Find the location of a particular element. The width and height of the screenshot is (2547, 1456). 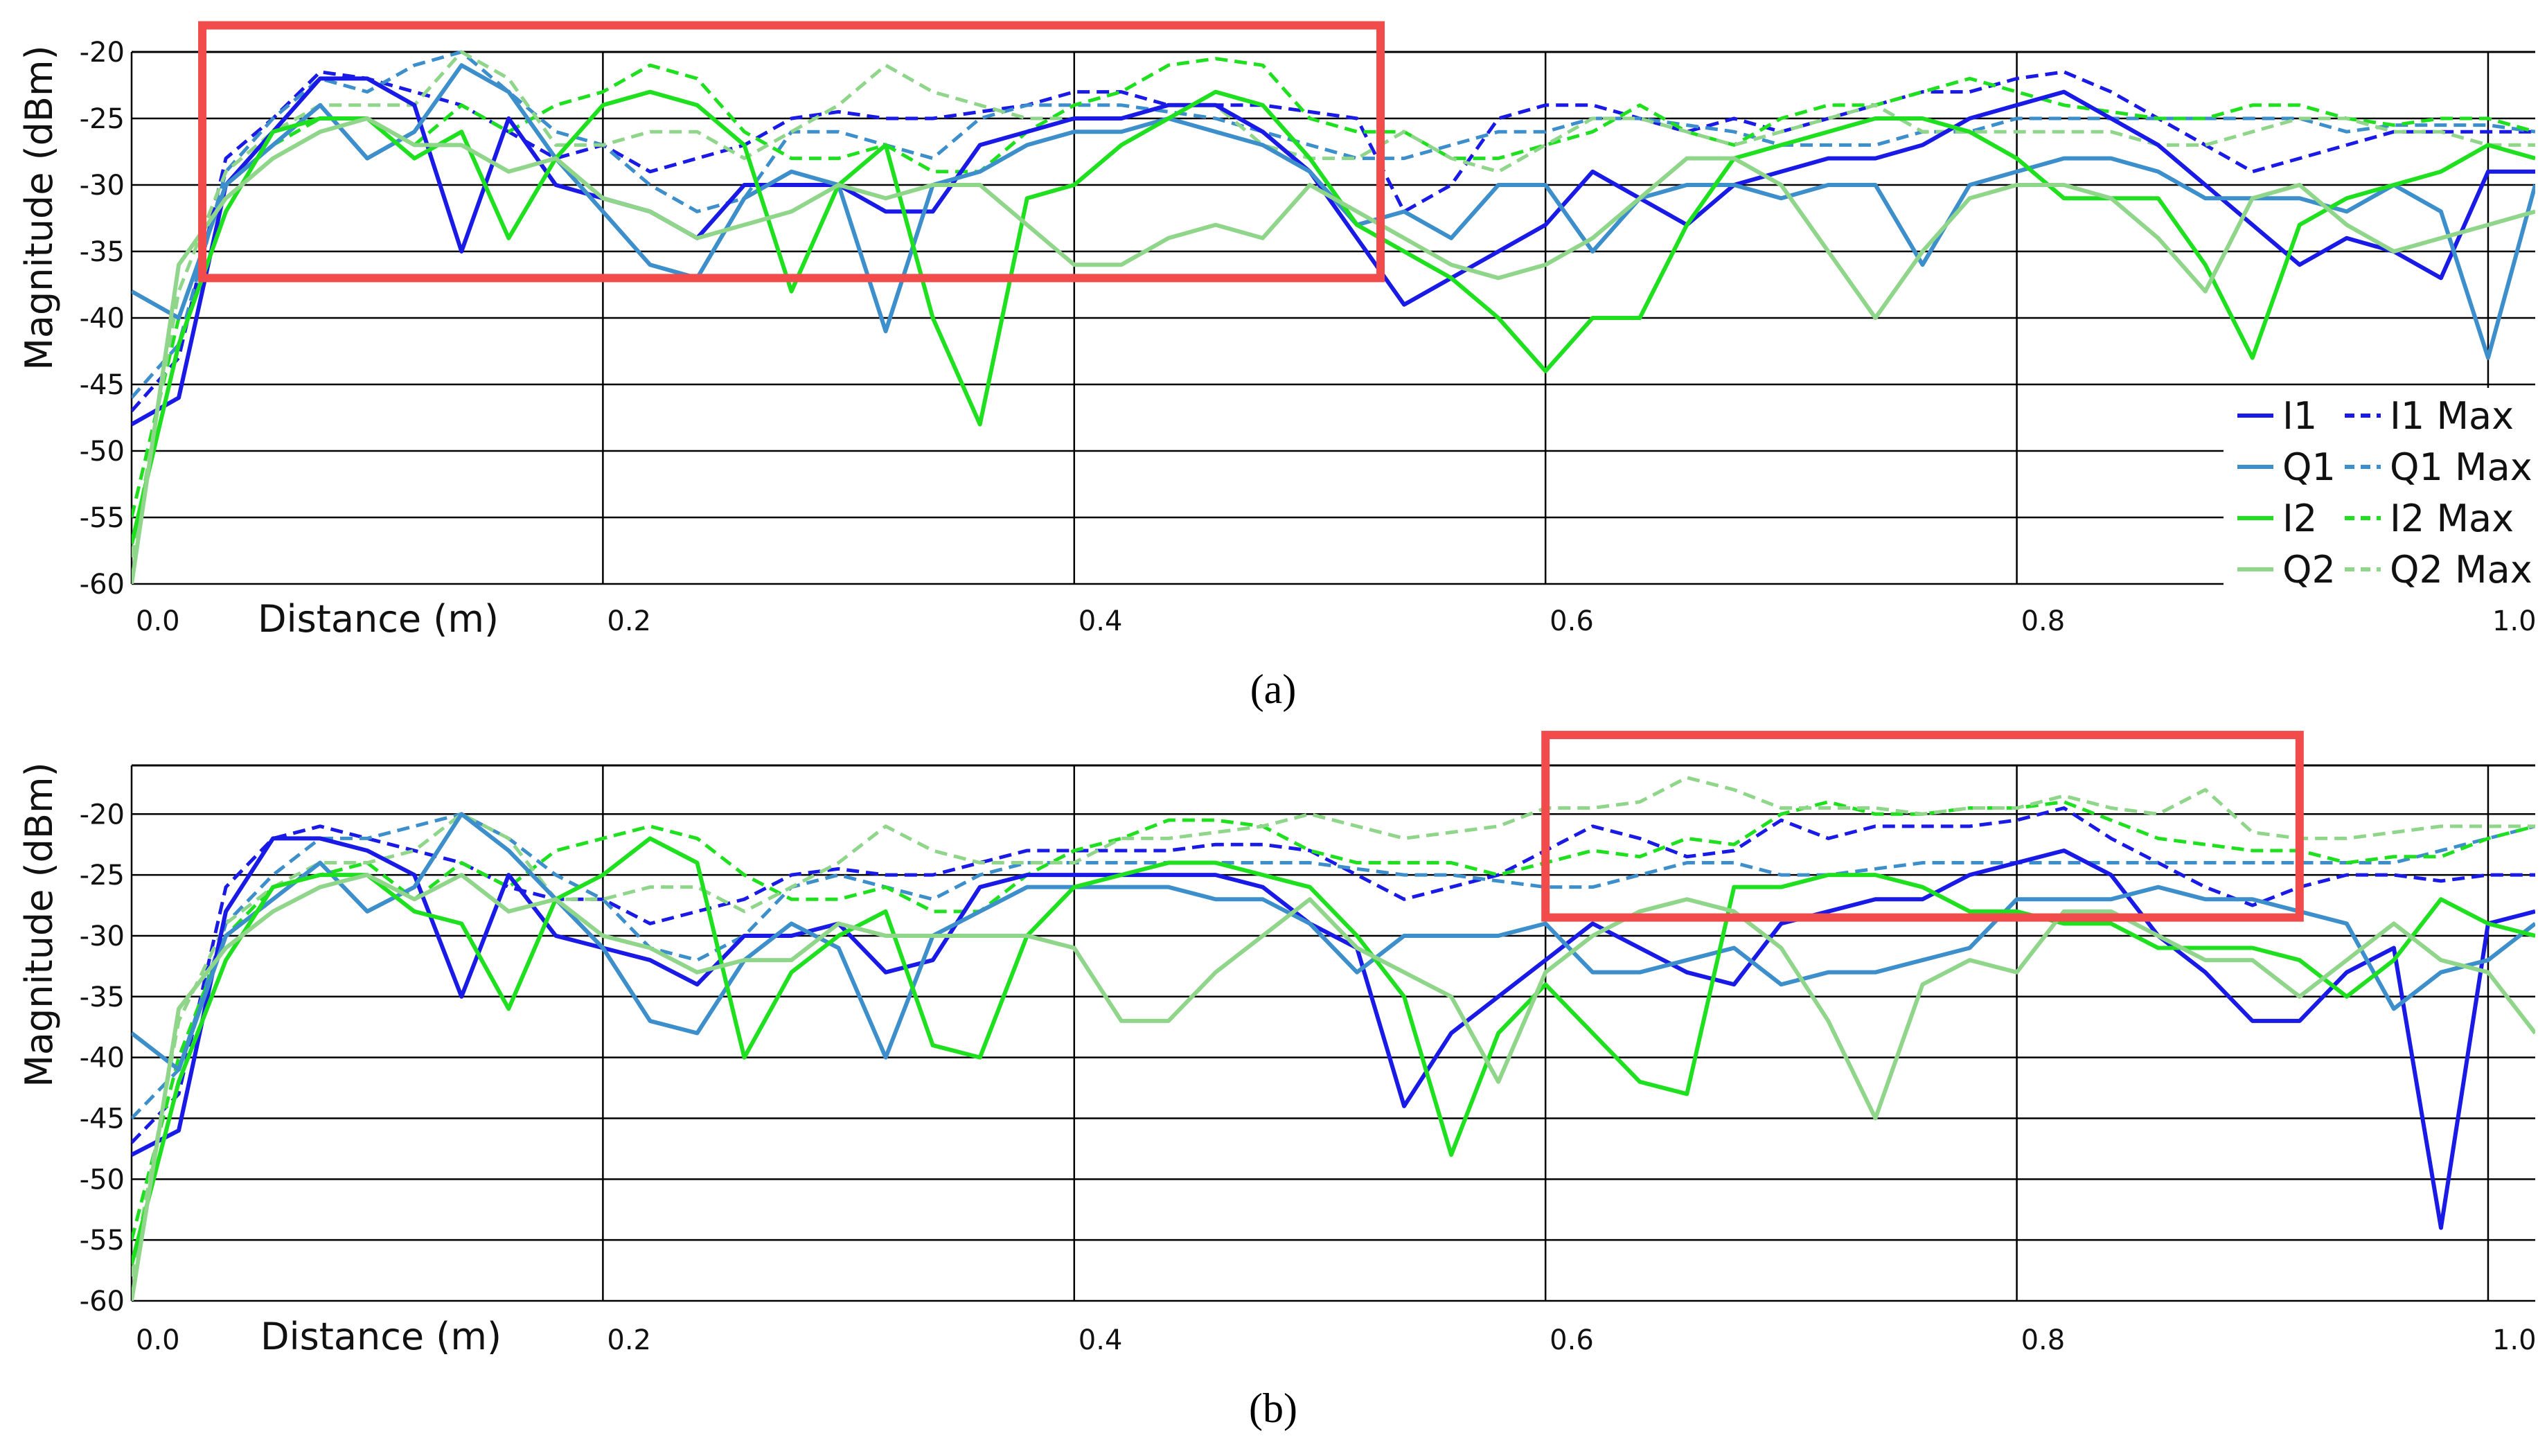

legend-label: Q2 is located at coordinates (2309, 570).